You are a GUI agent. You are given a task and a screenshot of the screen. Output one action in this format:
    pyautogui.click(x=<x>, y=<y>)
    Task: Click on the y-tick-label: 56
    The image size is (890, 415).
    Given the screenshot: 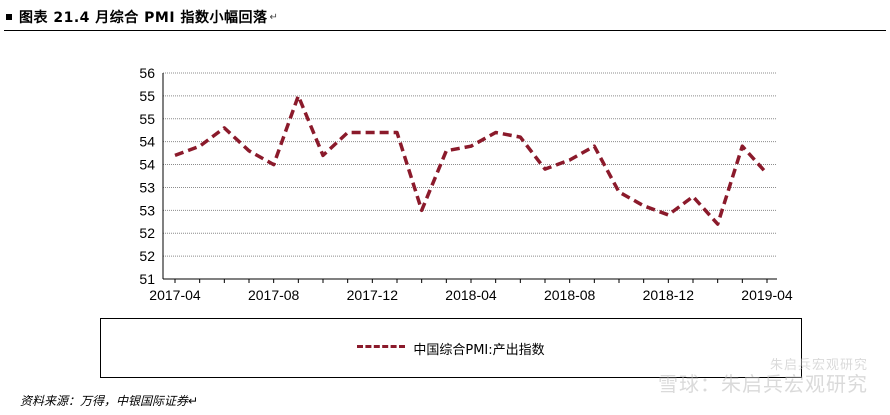 What is the action you would take?
    pyautogui.click(x=147, y=73)
    